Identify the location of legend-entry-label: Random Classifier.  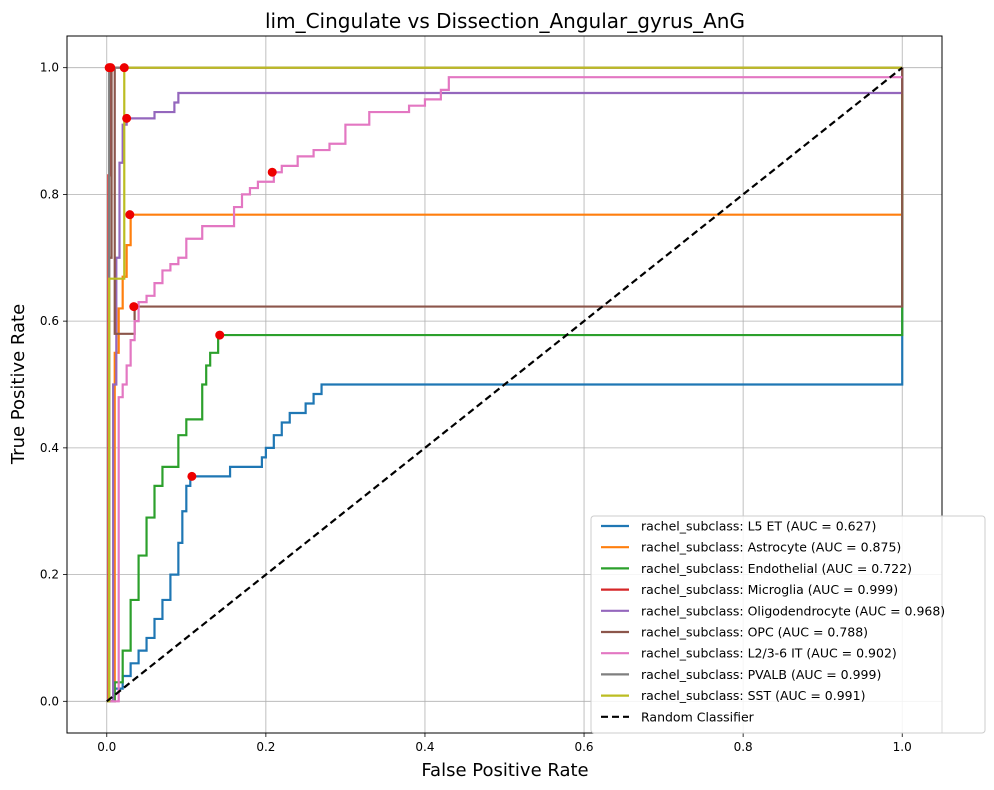
(698, 716).